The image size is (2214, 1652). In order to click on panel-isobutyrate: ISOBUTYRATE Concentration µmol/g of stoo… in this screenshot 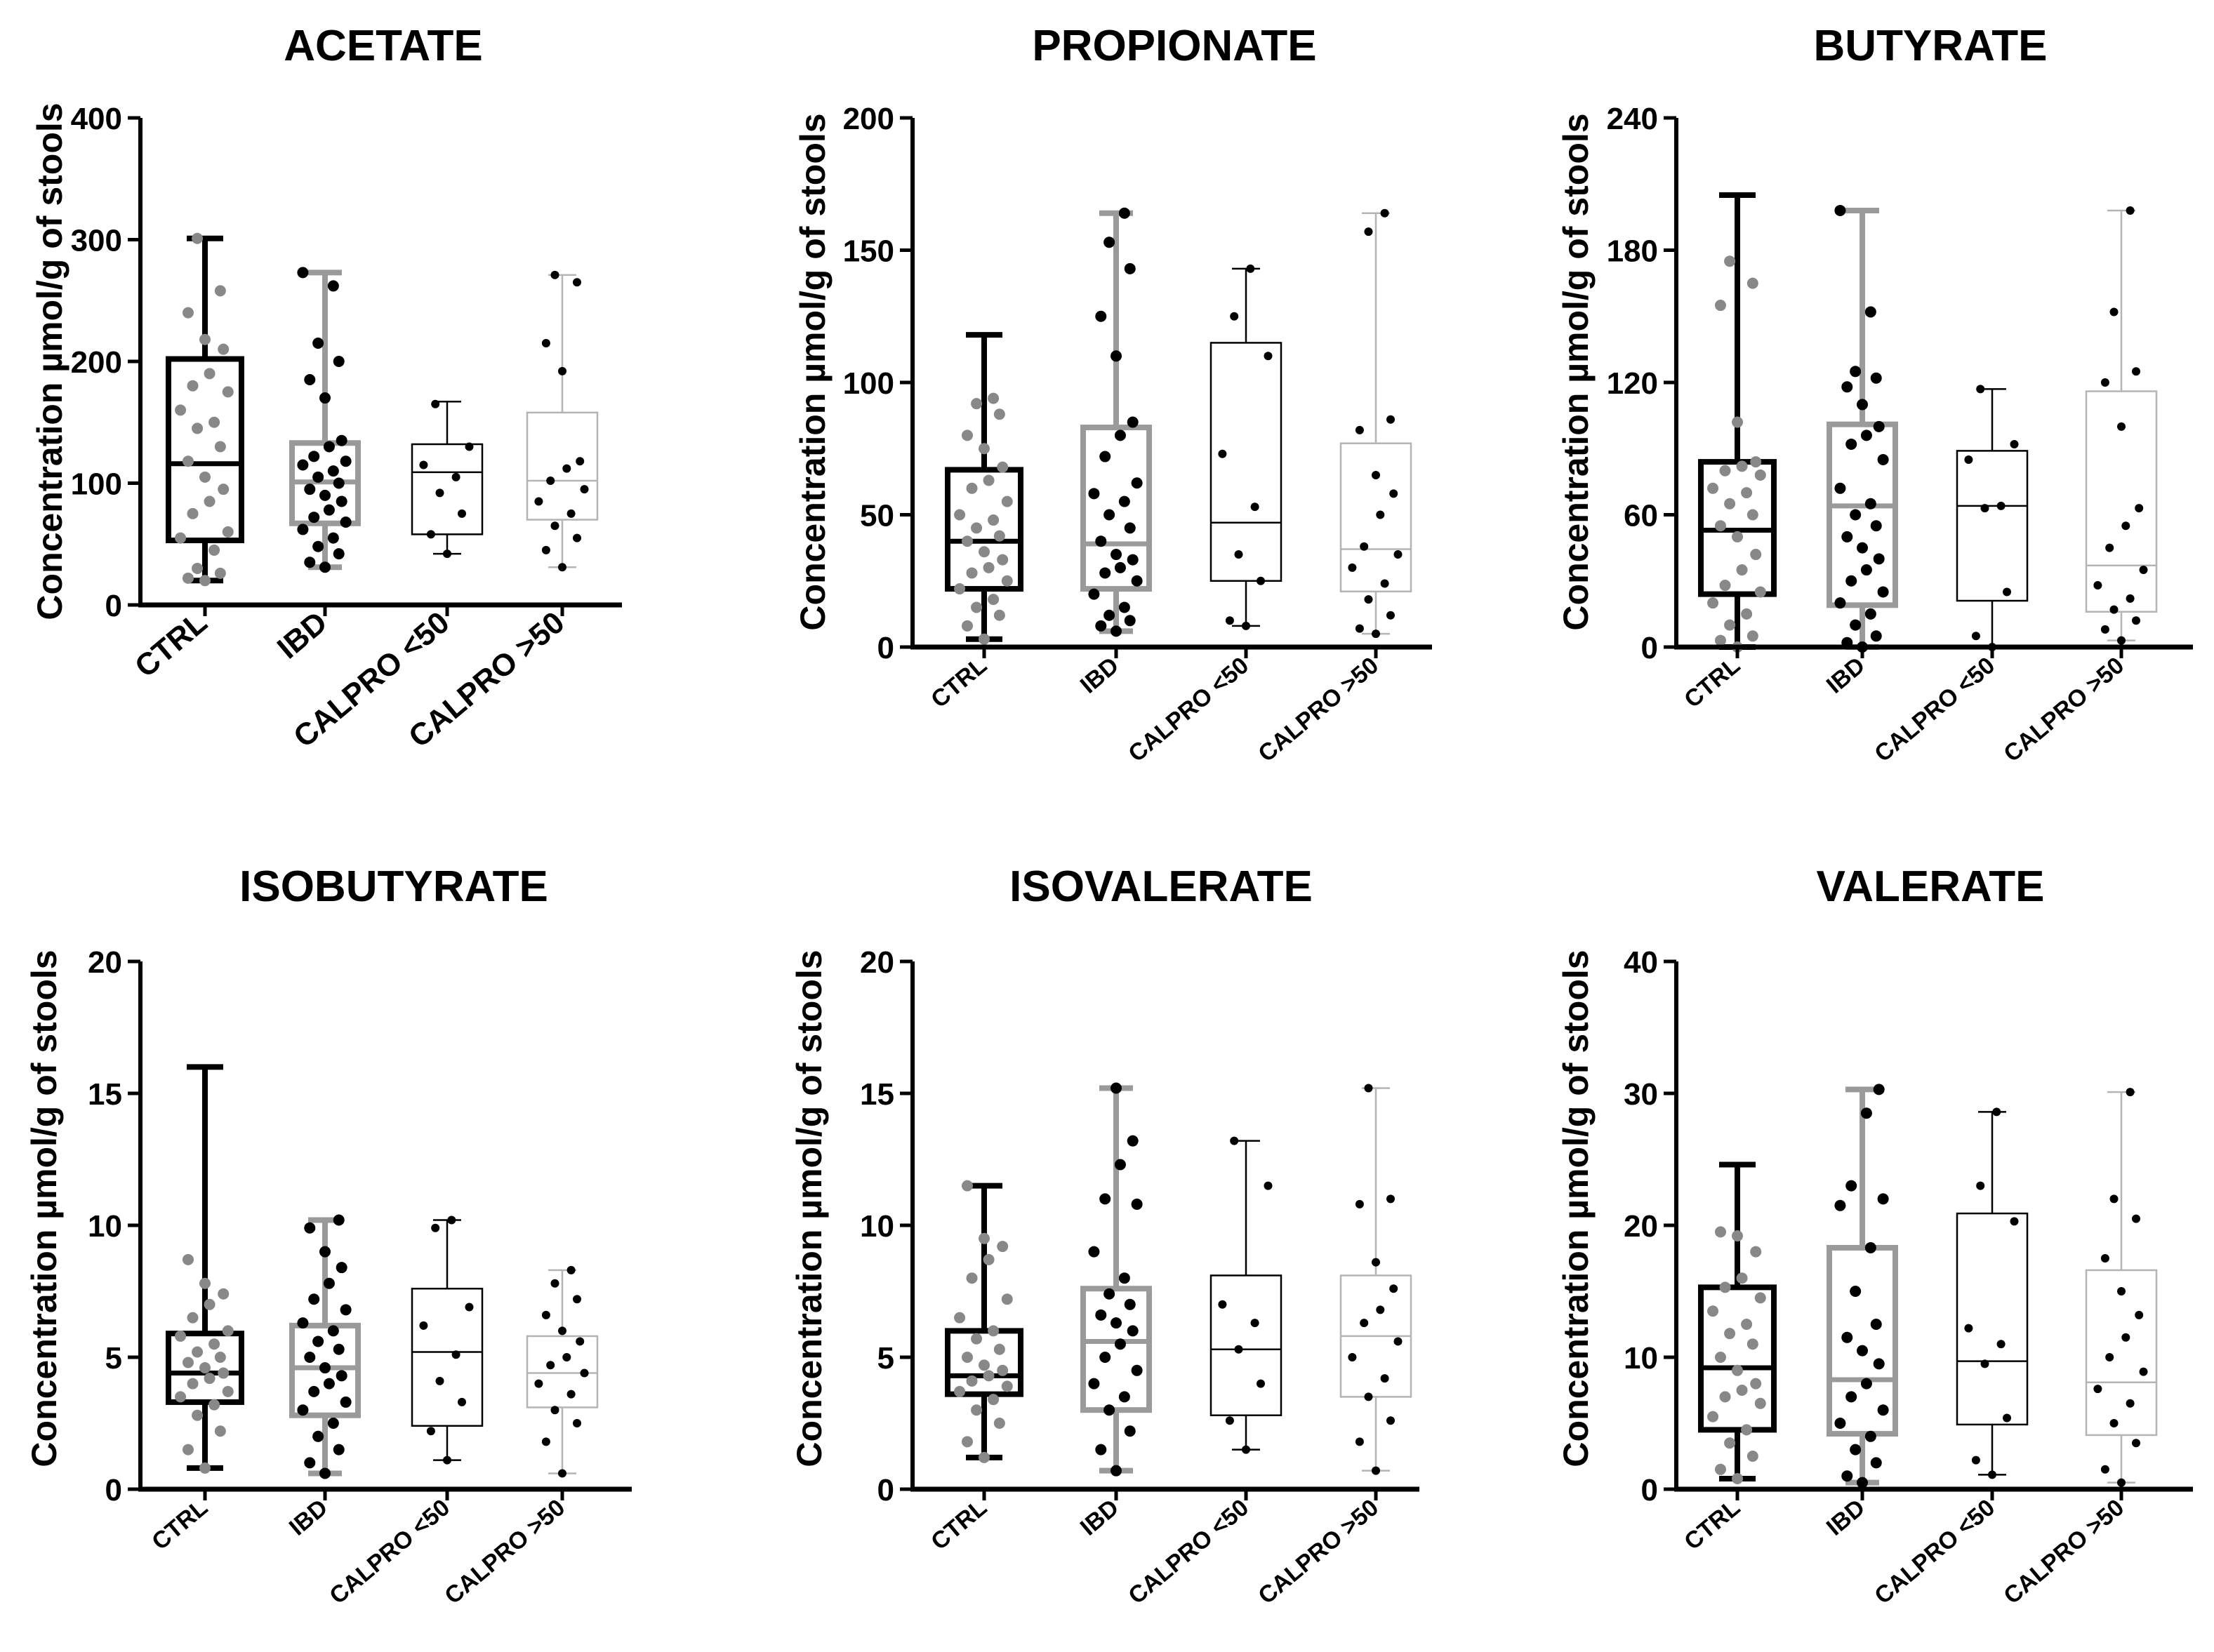, I will do `click(328, 1236)`.